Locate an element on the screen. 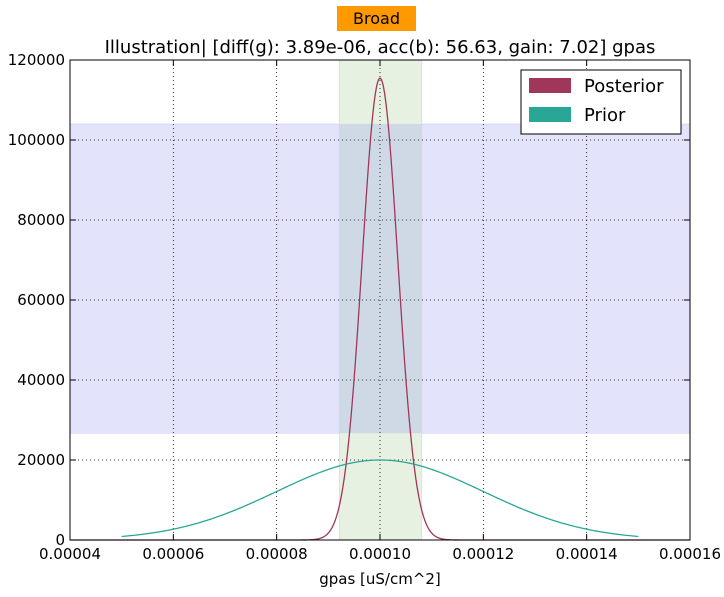 This screenshot has width=724, height=597. y-tick-label: 80000 is located at coordinates (41, 220).